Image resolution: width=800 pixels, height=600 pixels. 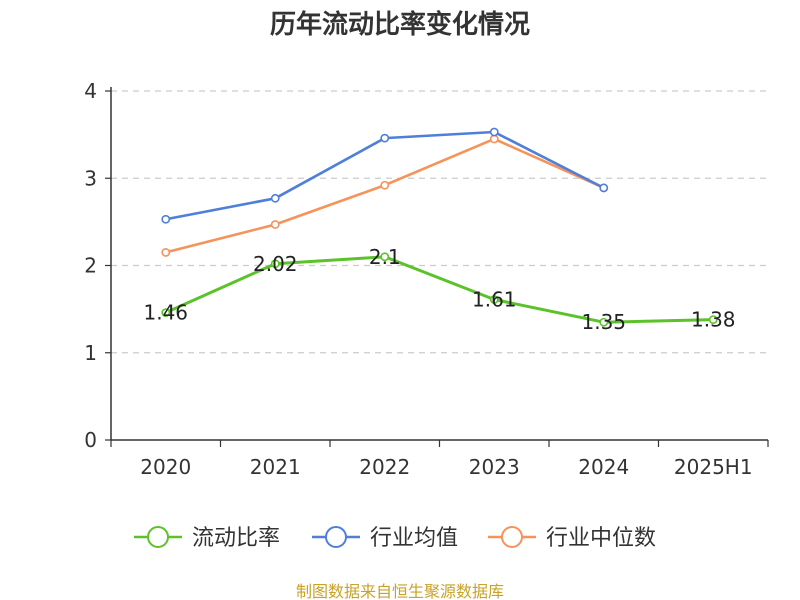 I want to click on data-label: 1.35, so click(x=603, y=322).